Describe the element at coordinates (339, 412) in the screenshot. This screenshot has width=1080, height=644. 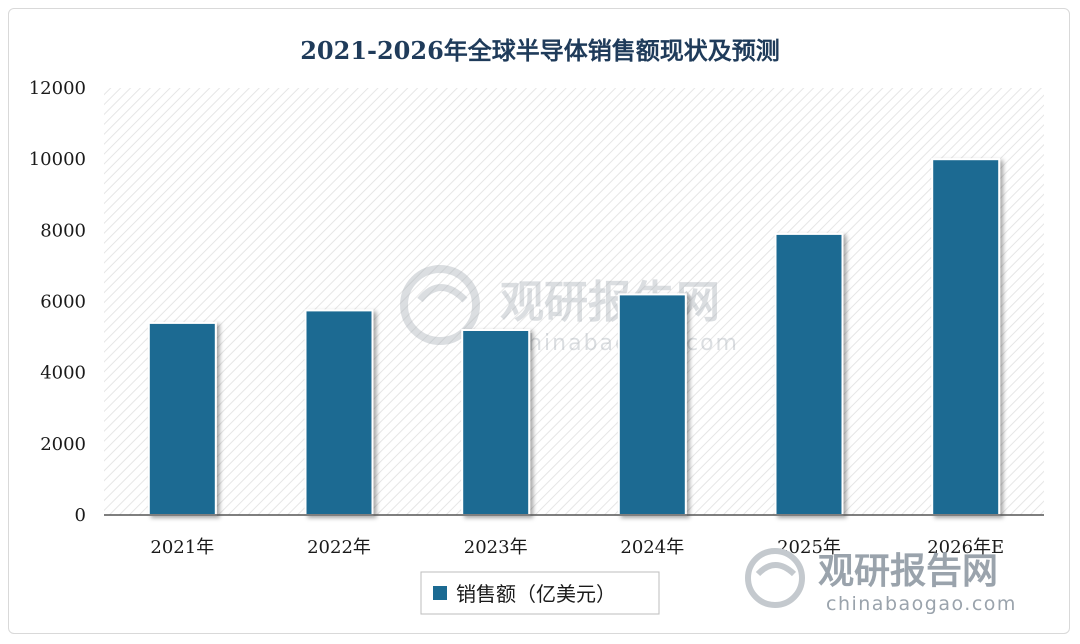
I see `bar-2022年` at that location.